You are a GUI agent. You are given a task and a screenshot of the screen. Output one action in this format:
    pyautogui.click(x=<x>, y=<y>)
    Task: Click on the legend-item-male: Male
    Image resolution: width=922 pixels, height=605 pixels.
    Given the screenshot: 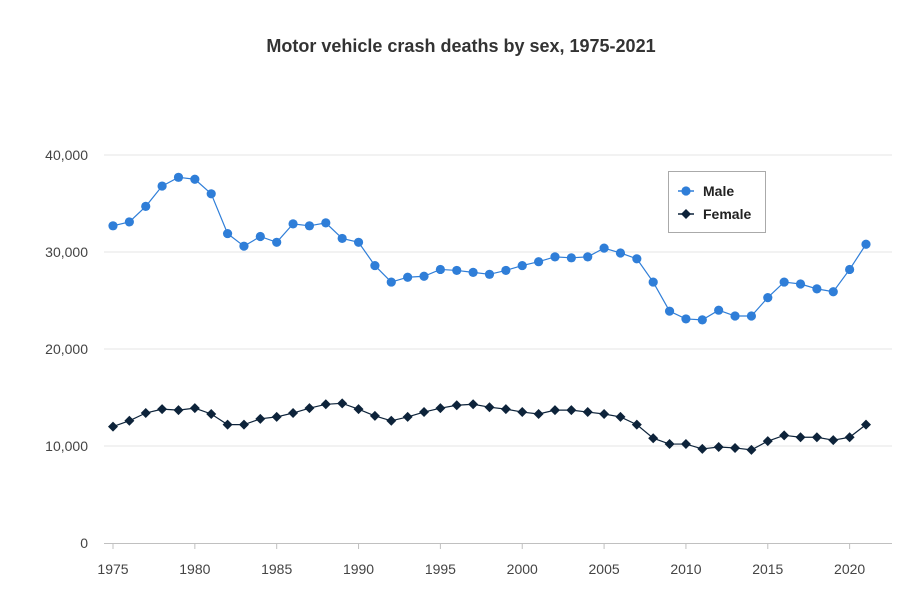 What is the action you would take?
    pyautogui.click(x=706, y=191)
    